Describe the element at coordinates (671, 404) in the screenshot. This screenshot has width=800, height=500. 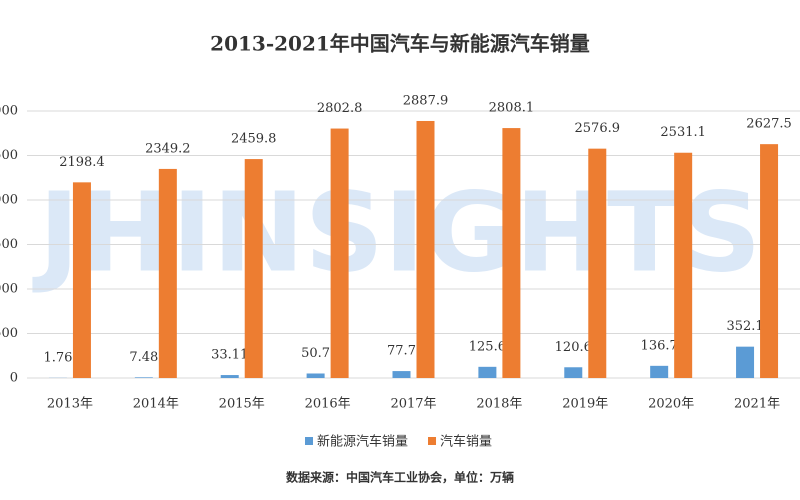
I see `x-tick-label: 2020年` at that location.